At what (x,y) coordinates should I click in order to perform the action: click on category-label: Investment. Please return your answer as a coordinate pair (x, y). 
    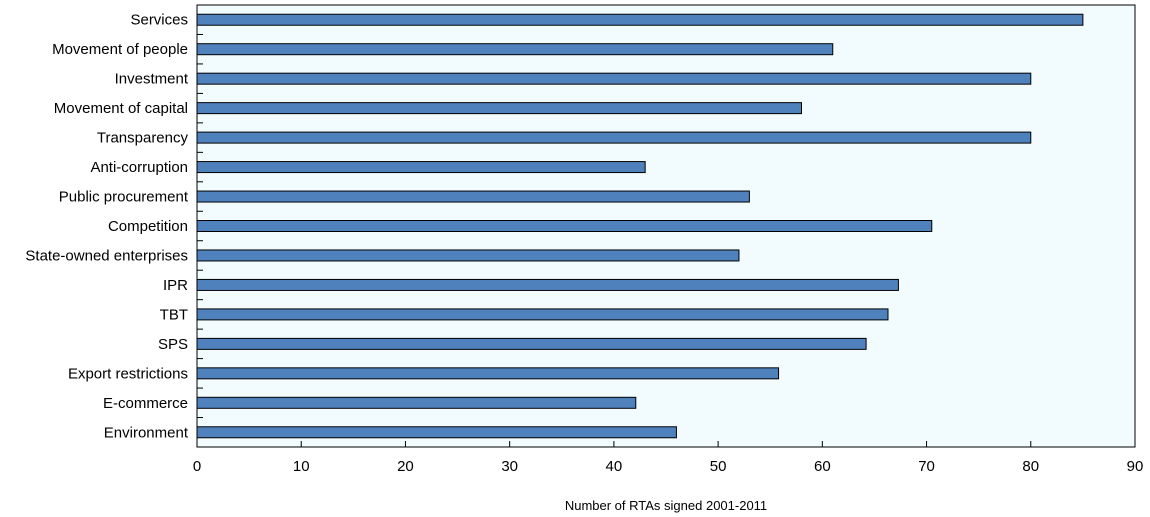
    Looking at the image, I should click on (152, 79).